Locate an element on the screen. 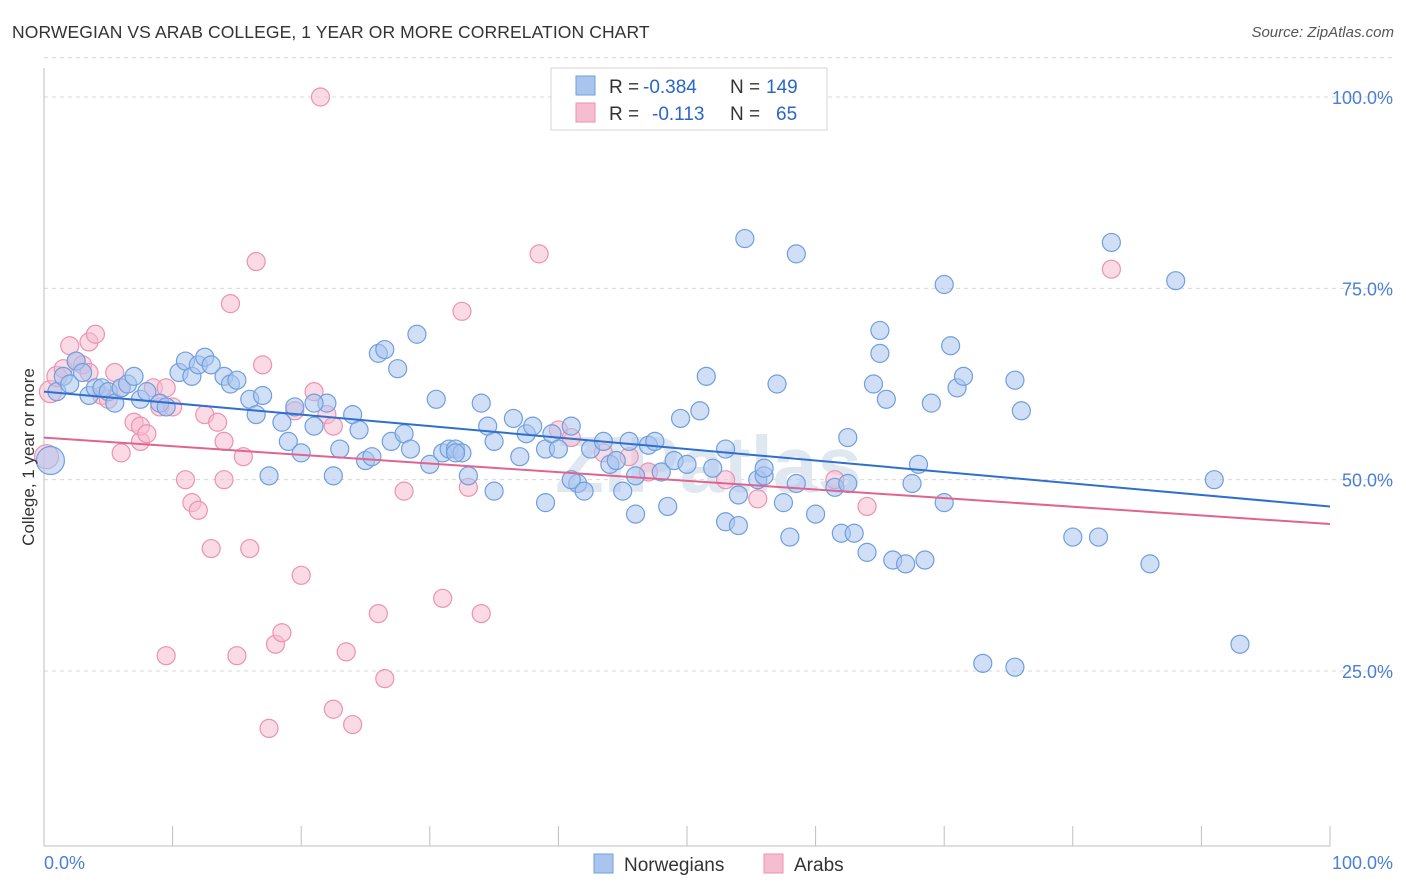  trend-lines is located at coordinates (687, 458).